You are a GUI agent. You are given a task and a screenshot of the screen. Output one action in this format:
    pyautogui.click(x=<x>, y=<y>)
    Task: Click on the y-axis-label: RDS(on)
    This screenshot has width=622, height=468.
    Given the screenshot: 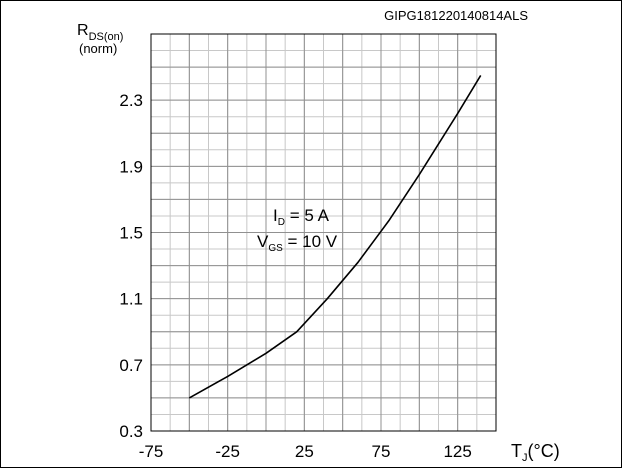 What is the action you would take?
    pyautogui.click(x=100, y=32)
    